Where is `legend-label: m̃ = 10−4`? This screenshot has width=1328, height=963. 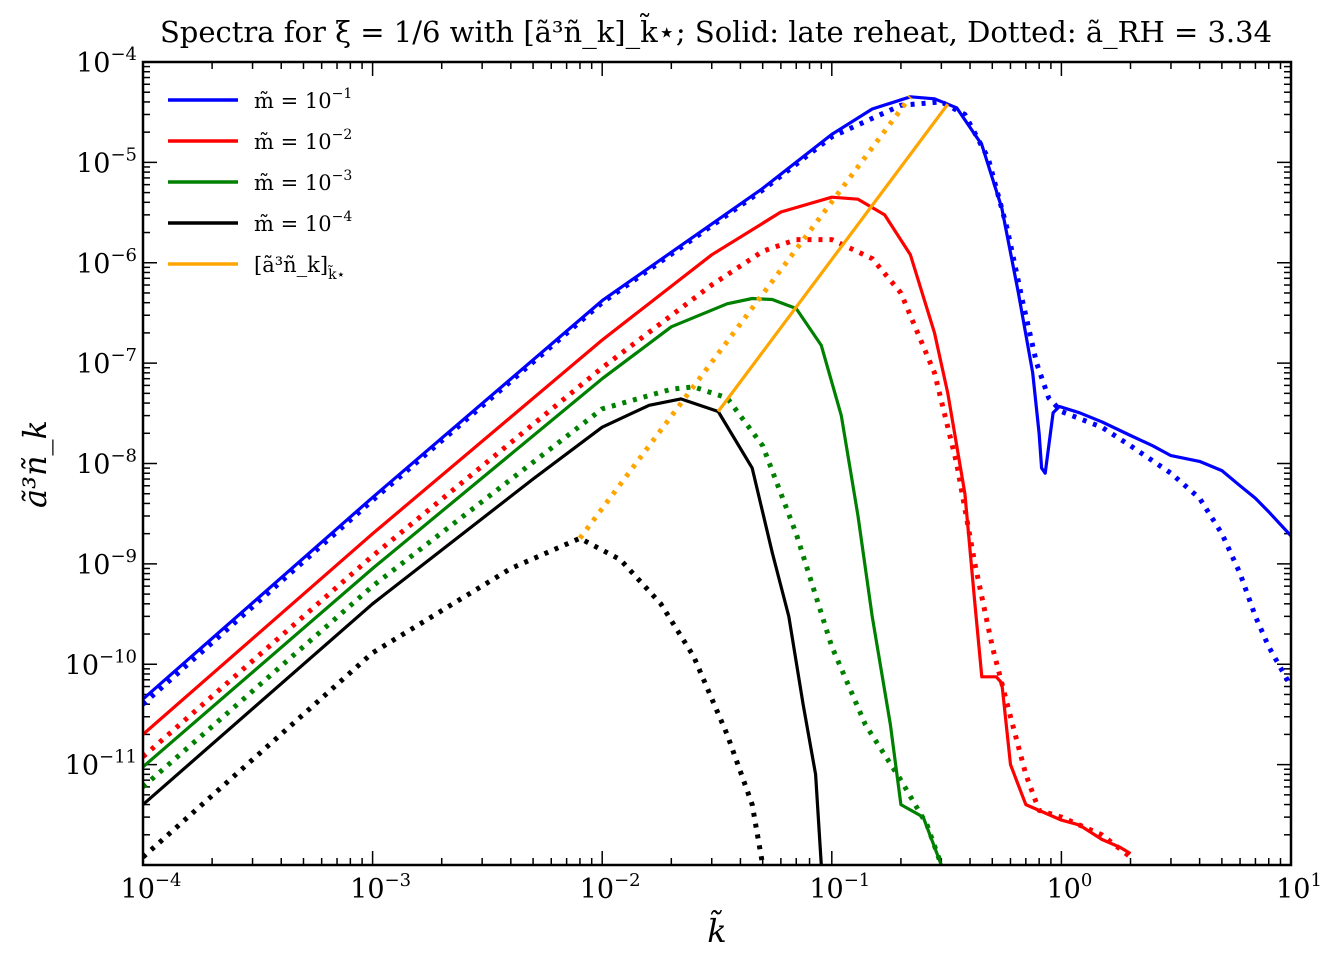
legend-label: m̃ = 10−4 is located at coordinates (303, 222).